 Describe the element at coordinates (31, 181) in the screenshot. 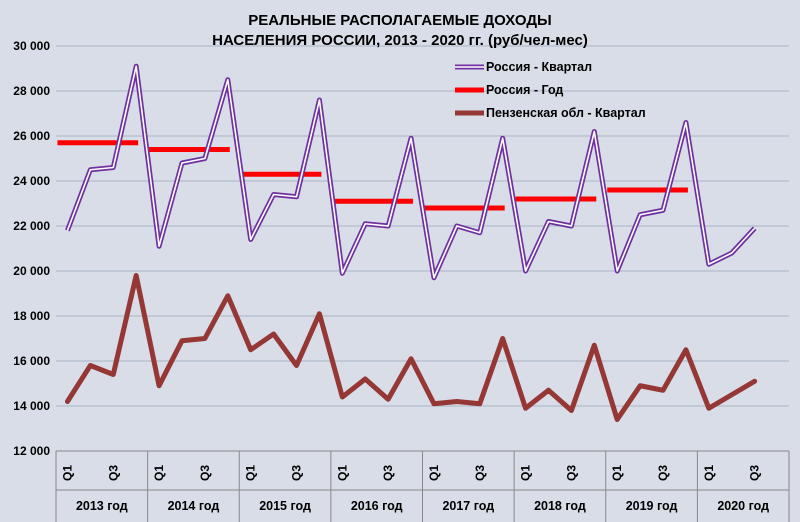

I see `y-tick-label: 24 000` at that location.